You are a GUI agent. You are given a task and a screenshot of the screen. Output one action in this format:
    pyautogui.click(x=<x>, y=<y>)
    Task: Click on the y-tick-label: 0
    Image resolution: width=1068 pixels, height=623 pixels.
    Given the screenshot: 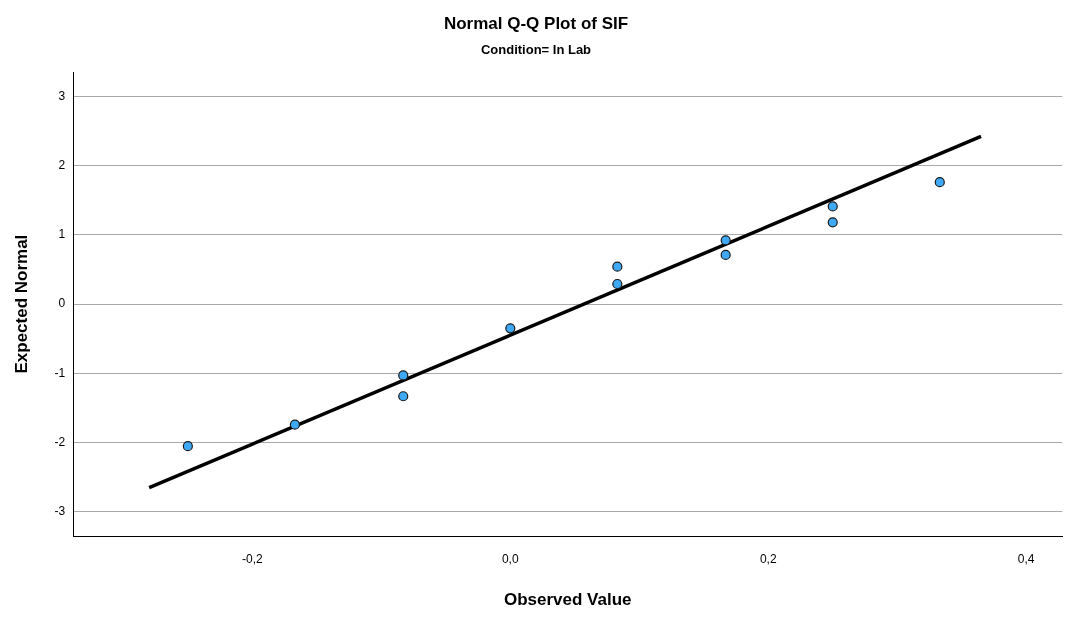 What is the action you would take?
    pyautogui.click(x=62, y=303)
    